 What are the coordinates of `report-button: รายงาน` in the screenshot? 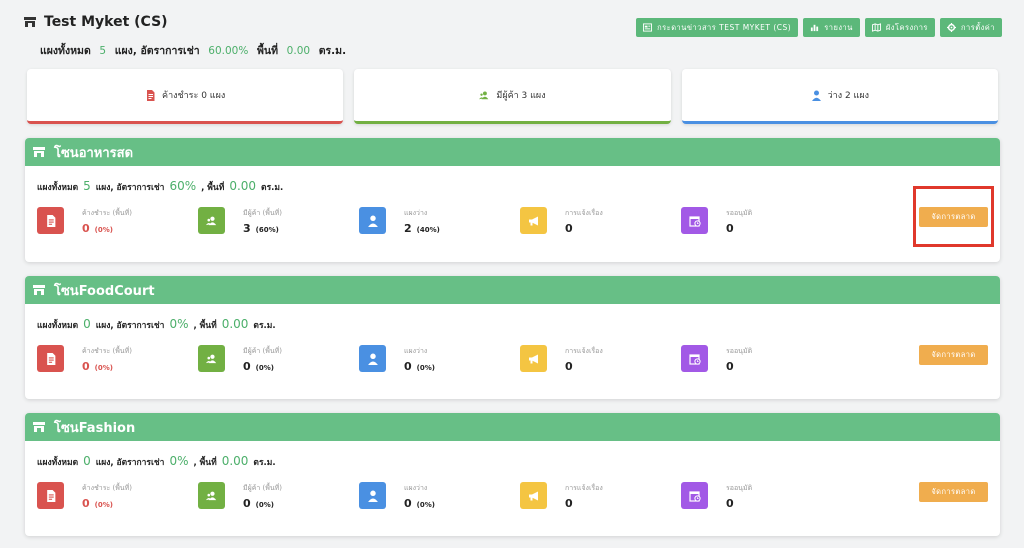 It's located at (831, 27).